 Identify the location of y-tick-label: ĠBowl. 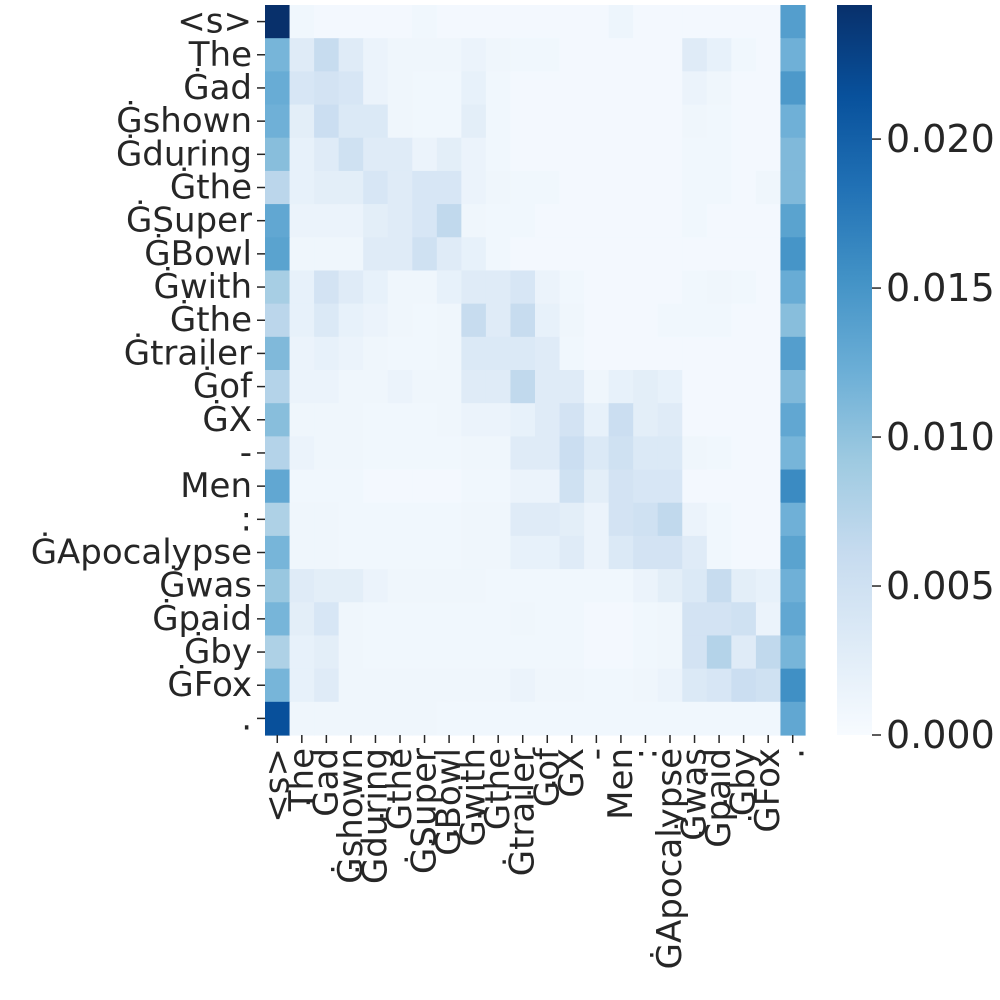
(198, 253).